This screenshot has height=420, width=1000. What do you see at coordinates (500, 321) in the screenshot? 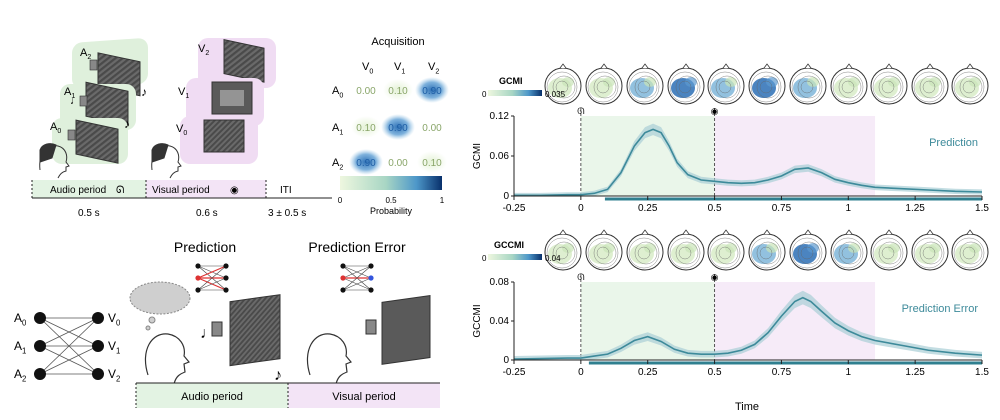
I see `y-tick-label: 0.04` at bounding box center [500, 321].